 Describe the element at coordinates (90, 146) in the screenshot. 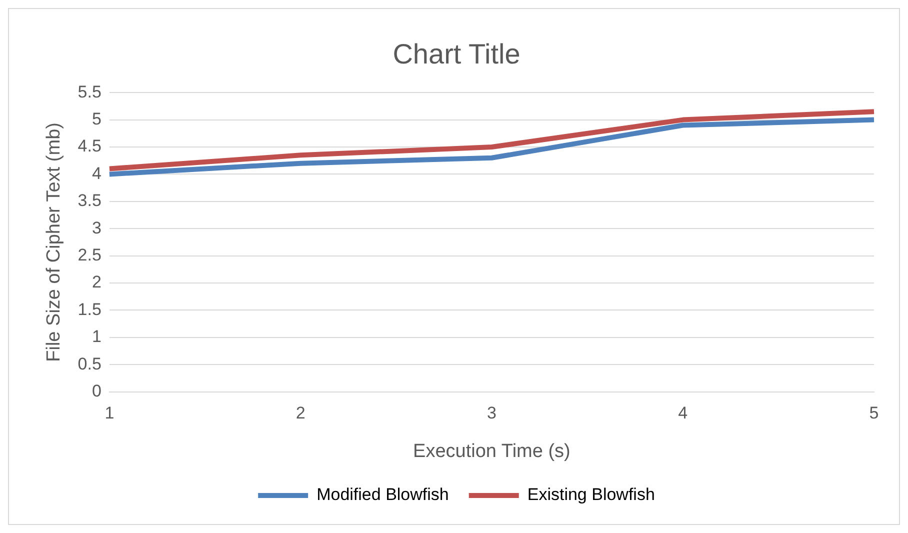

I see `y-tick-label: 4.5` at that location.